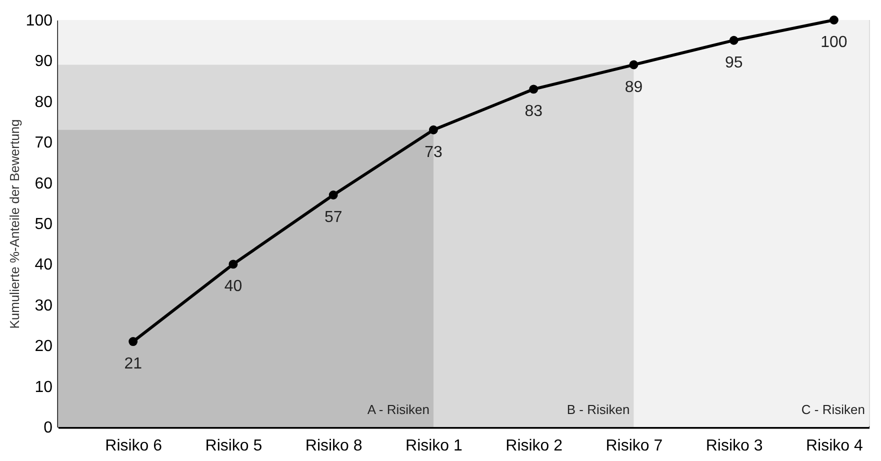 The image size is (881, 461). I want to click on x-tick-label: Risiko 2, so click(534, 446).